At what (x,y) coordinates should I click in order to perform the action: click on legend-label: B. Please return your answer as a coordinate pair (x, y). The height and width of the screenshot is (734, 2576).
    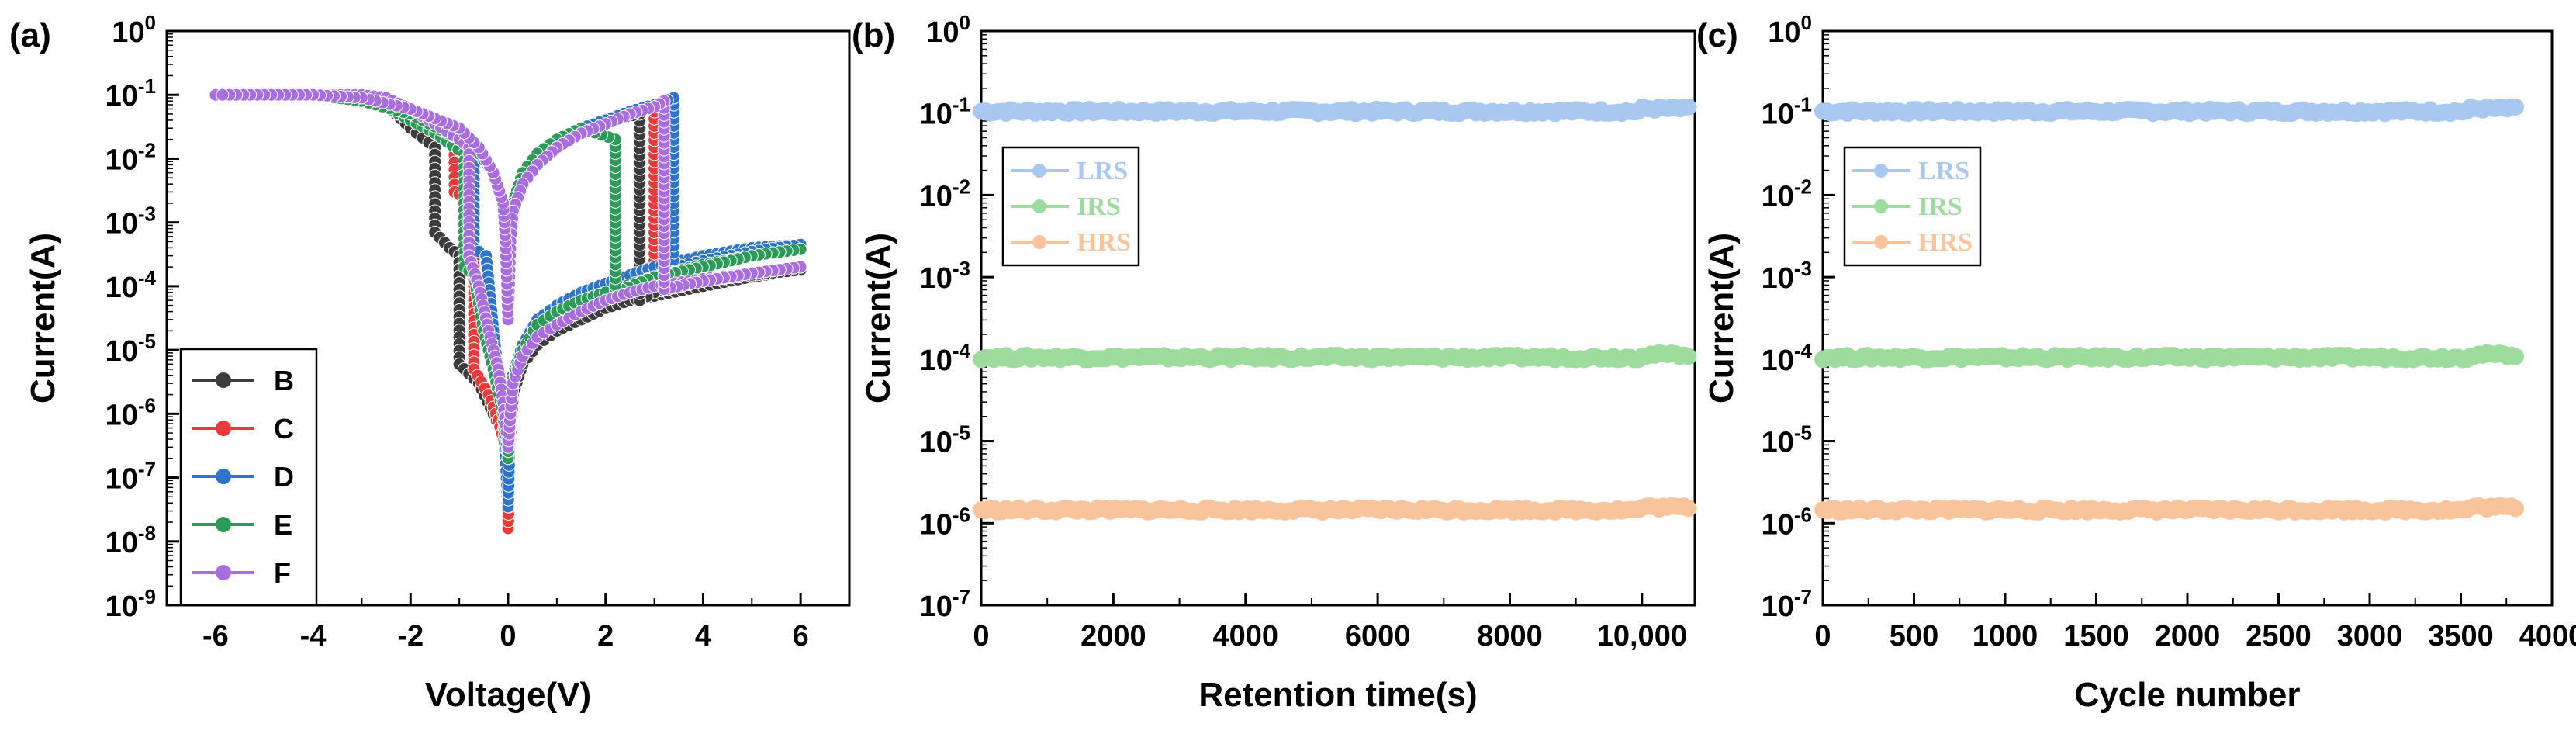
    Looking at the image, I should click on (284, 380).